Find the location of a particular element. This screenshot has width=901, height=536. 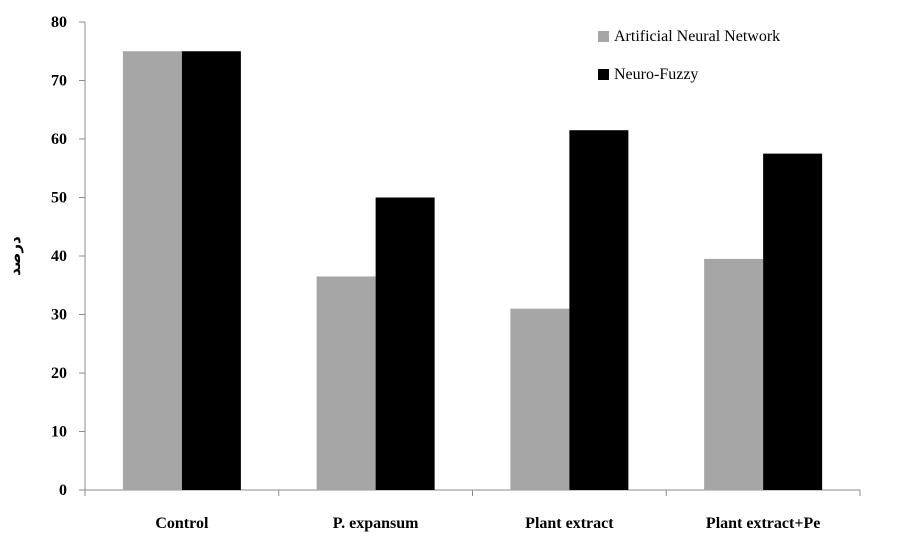

x-category-label: Control is located at coordinates (182, 523).